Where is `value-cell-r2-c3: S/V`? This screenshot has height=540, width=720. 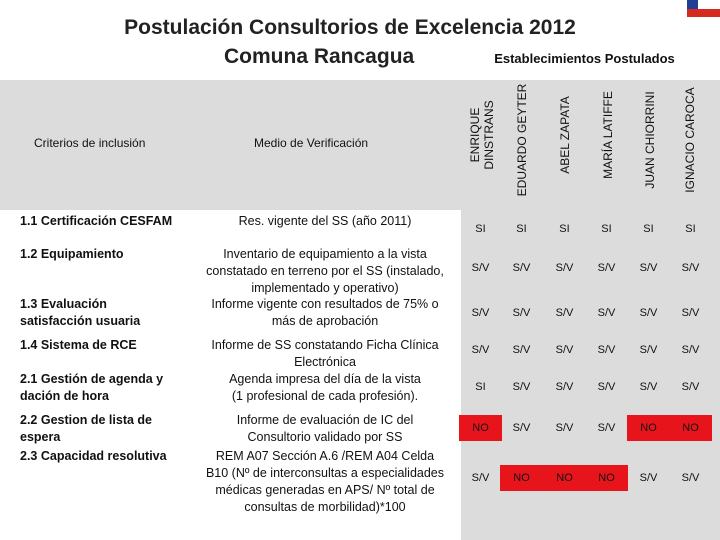 value-cell-r2-c3: S/V is located at coordinates (564, 268).